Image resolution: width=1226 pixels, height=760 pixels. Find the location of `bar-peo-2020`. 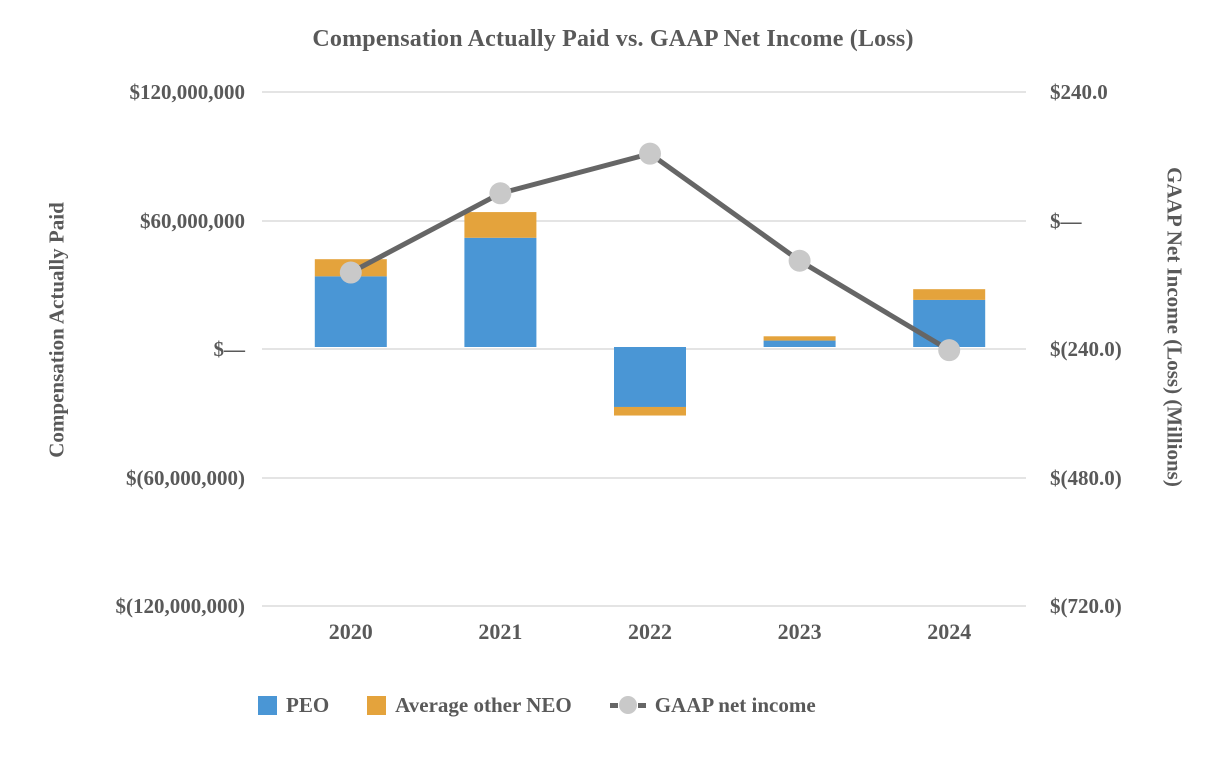

bar-peo-2020 is located at coordinates (350, 311).